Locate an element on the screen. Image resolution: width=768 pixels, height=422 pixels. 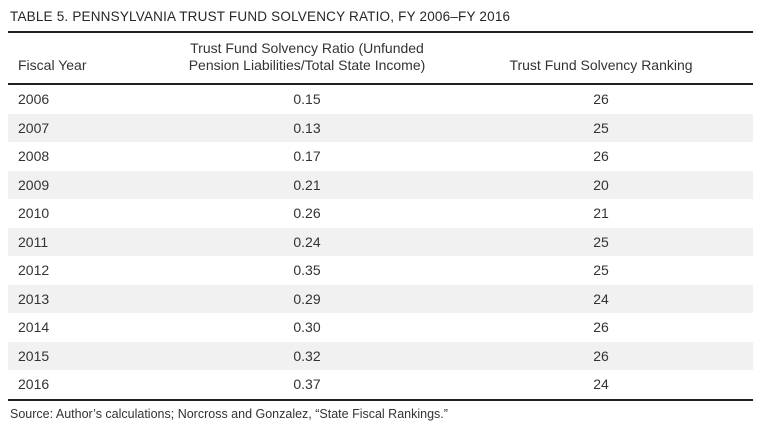
ratio-cell: 0.21 is located at coordinates (307, 184).